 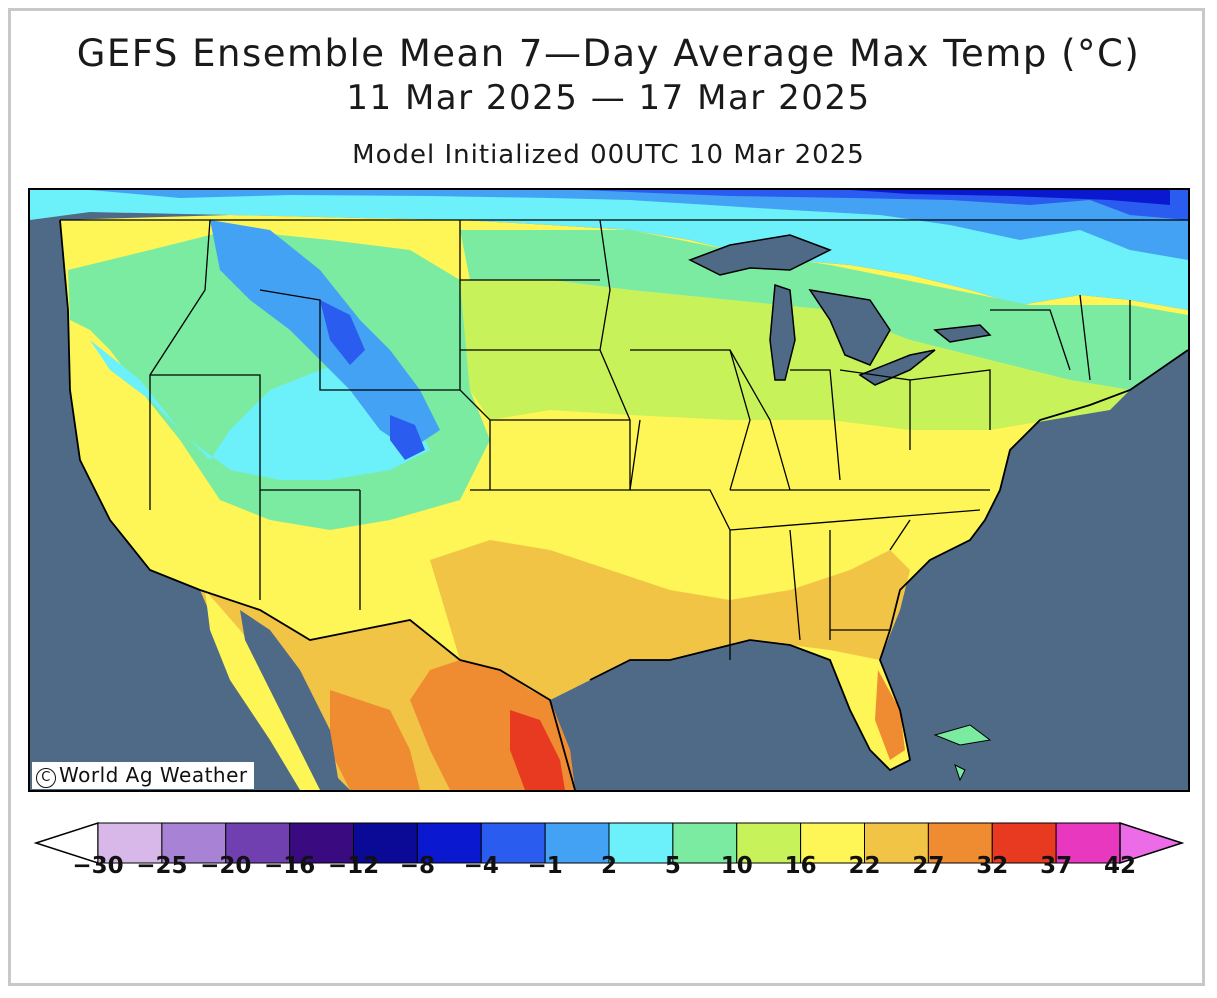 I want to click on scale-tick-label: 2, so click(x=609, y=866).